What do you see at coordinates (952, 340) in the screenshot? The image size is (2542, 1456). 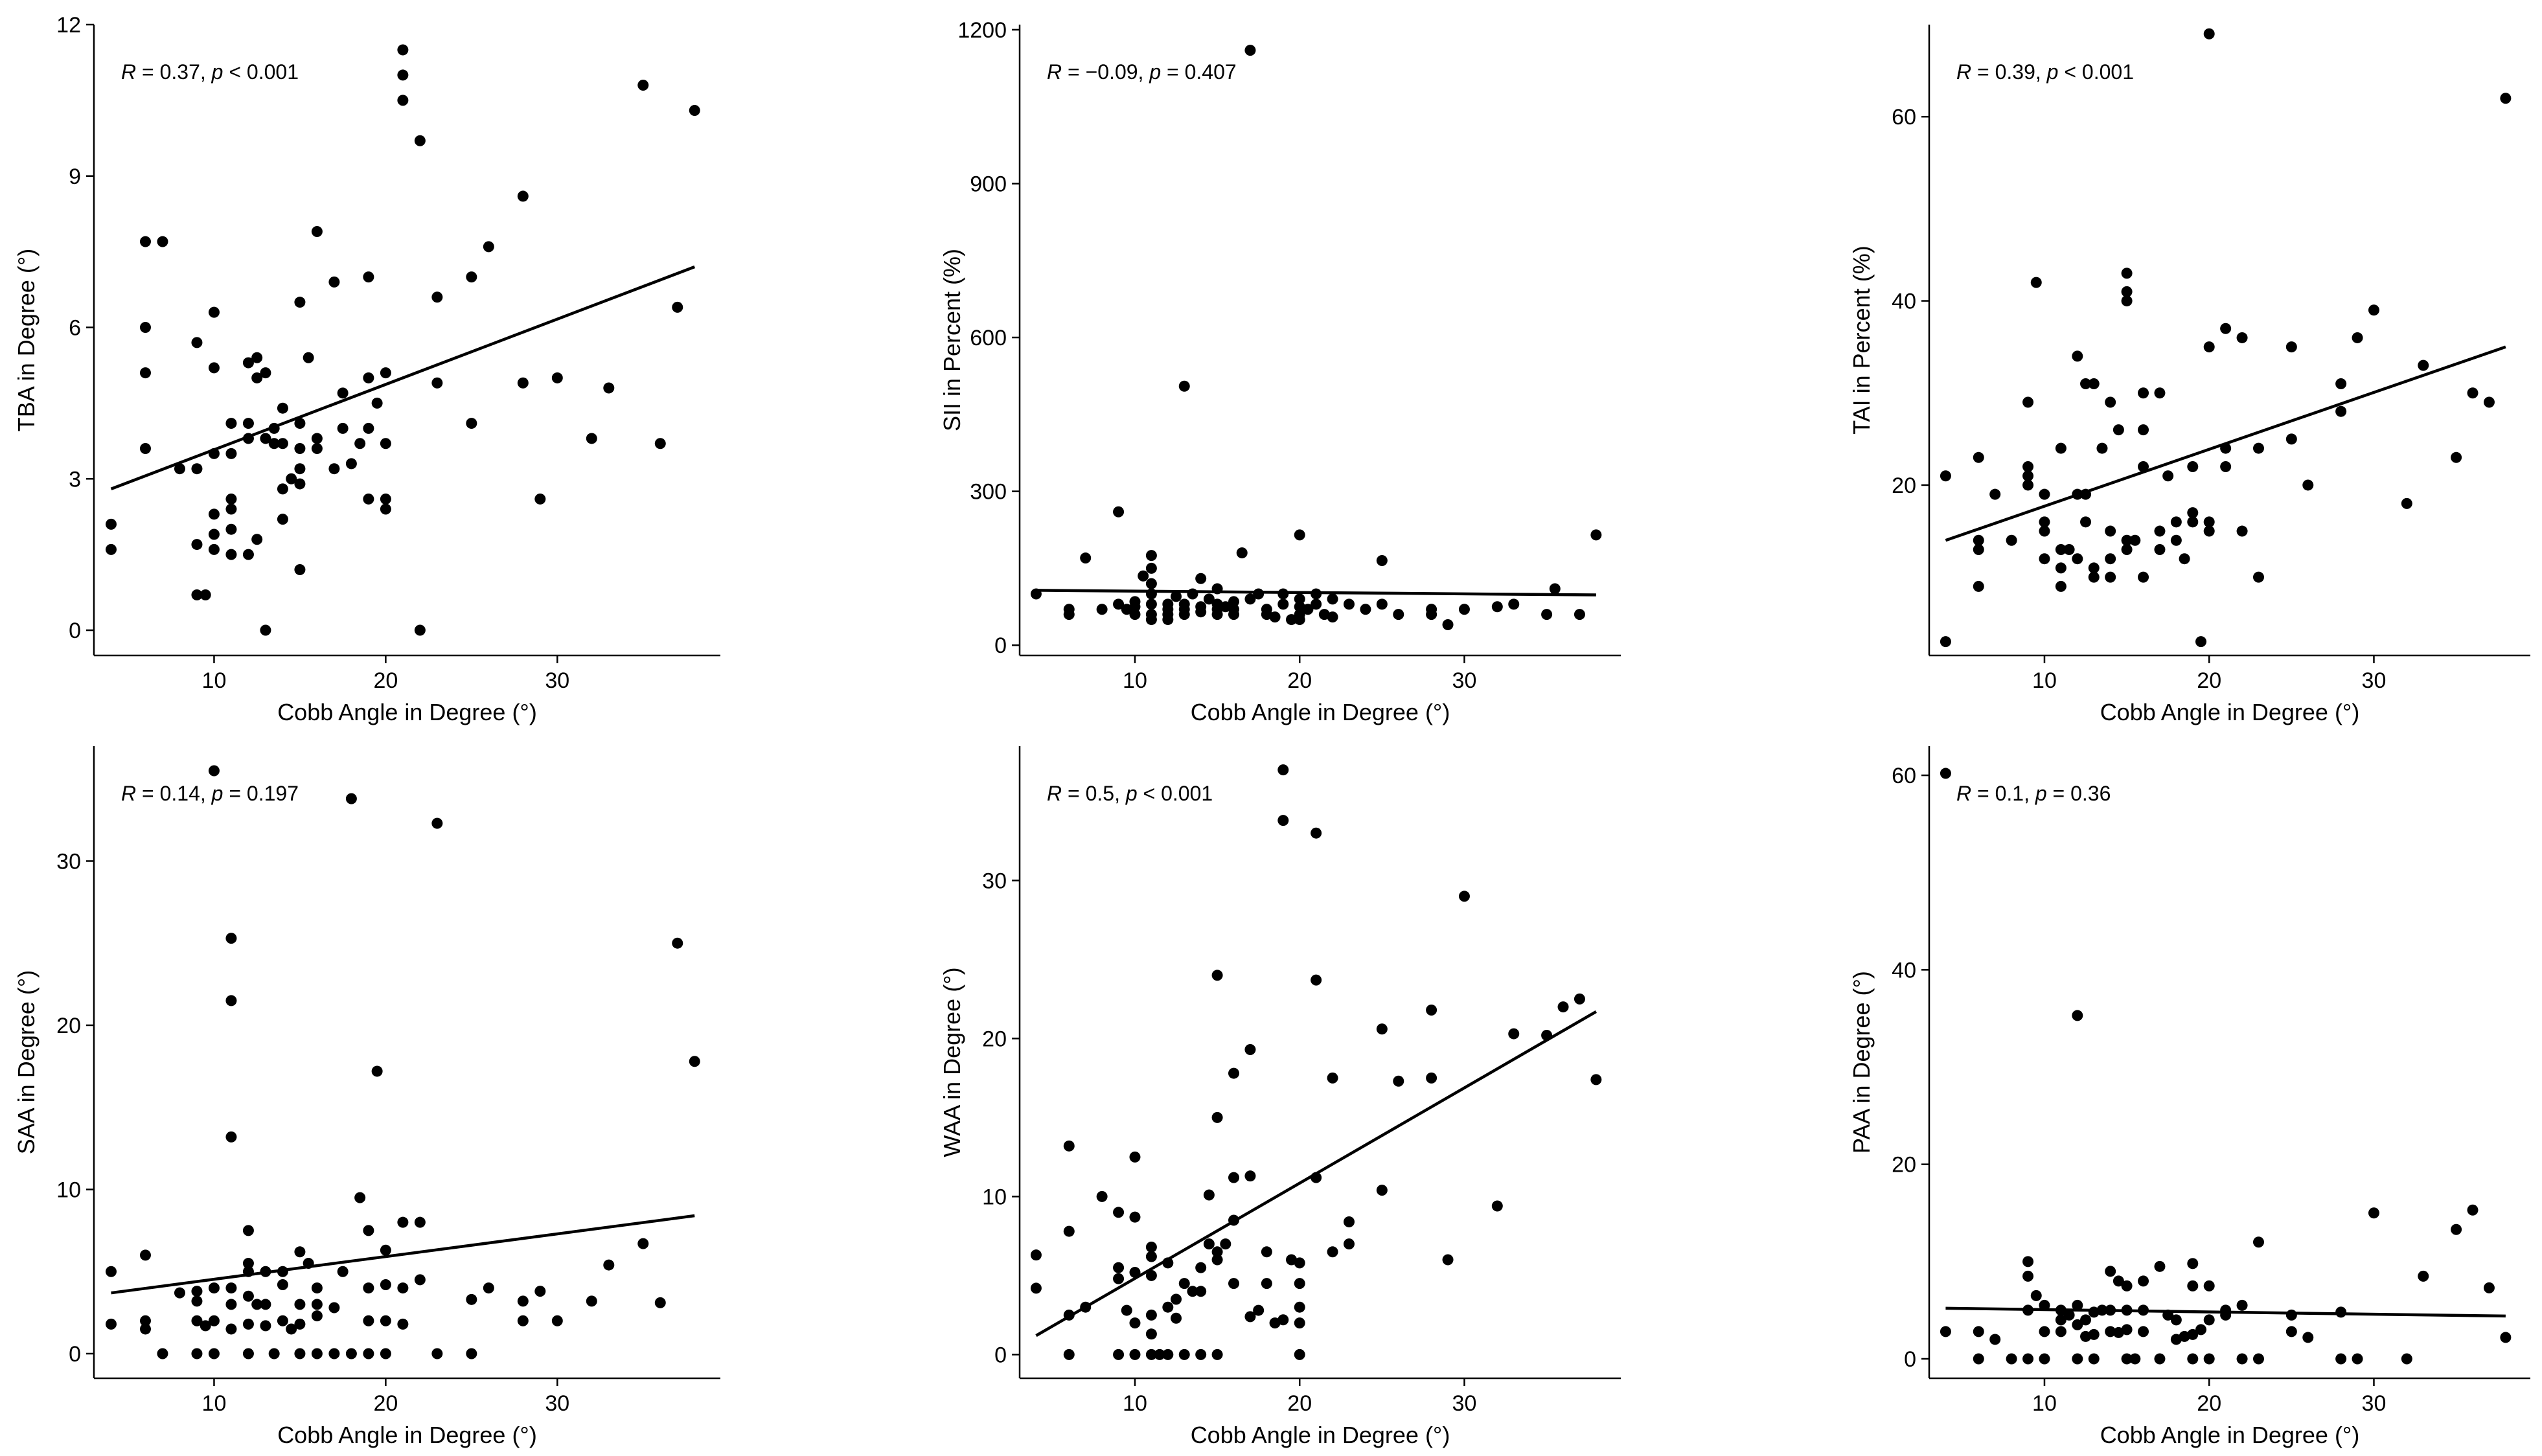 I see `y-axis-title: SII in Percent (%)` at bounding box center [952, 340].